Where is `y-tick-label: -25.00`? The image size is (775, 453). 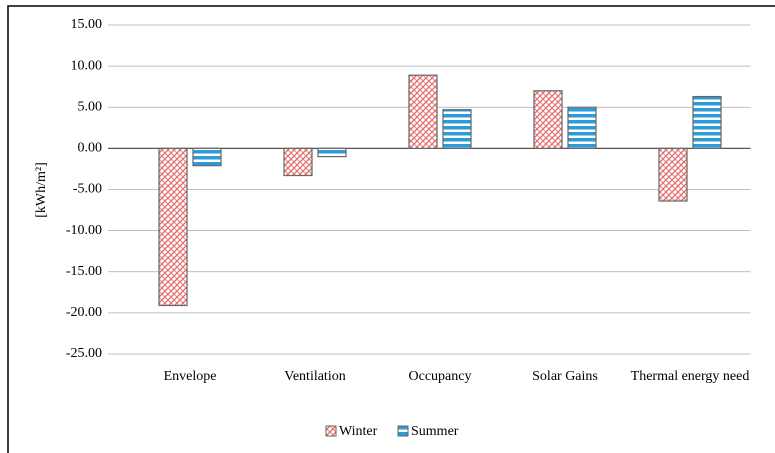 y-tick-label: -25.00 is located at coordinates (84, 353).